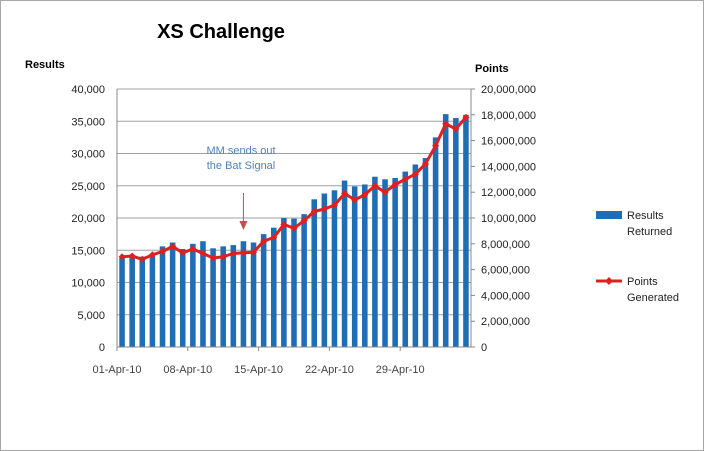  Describe the element at coordinates (45, 65) in the screenshot. I see `y-axis-title-left: Results` at that location.